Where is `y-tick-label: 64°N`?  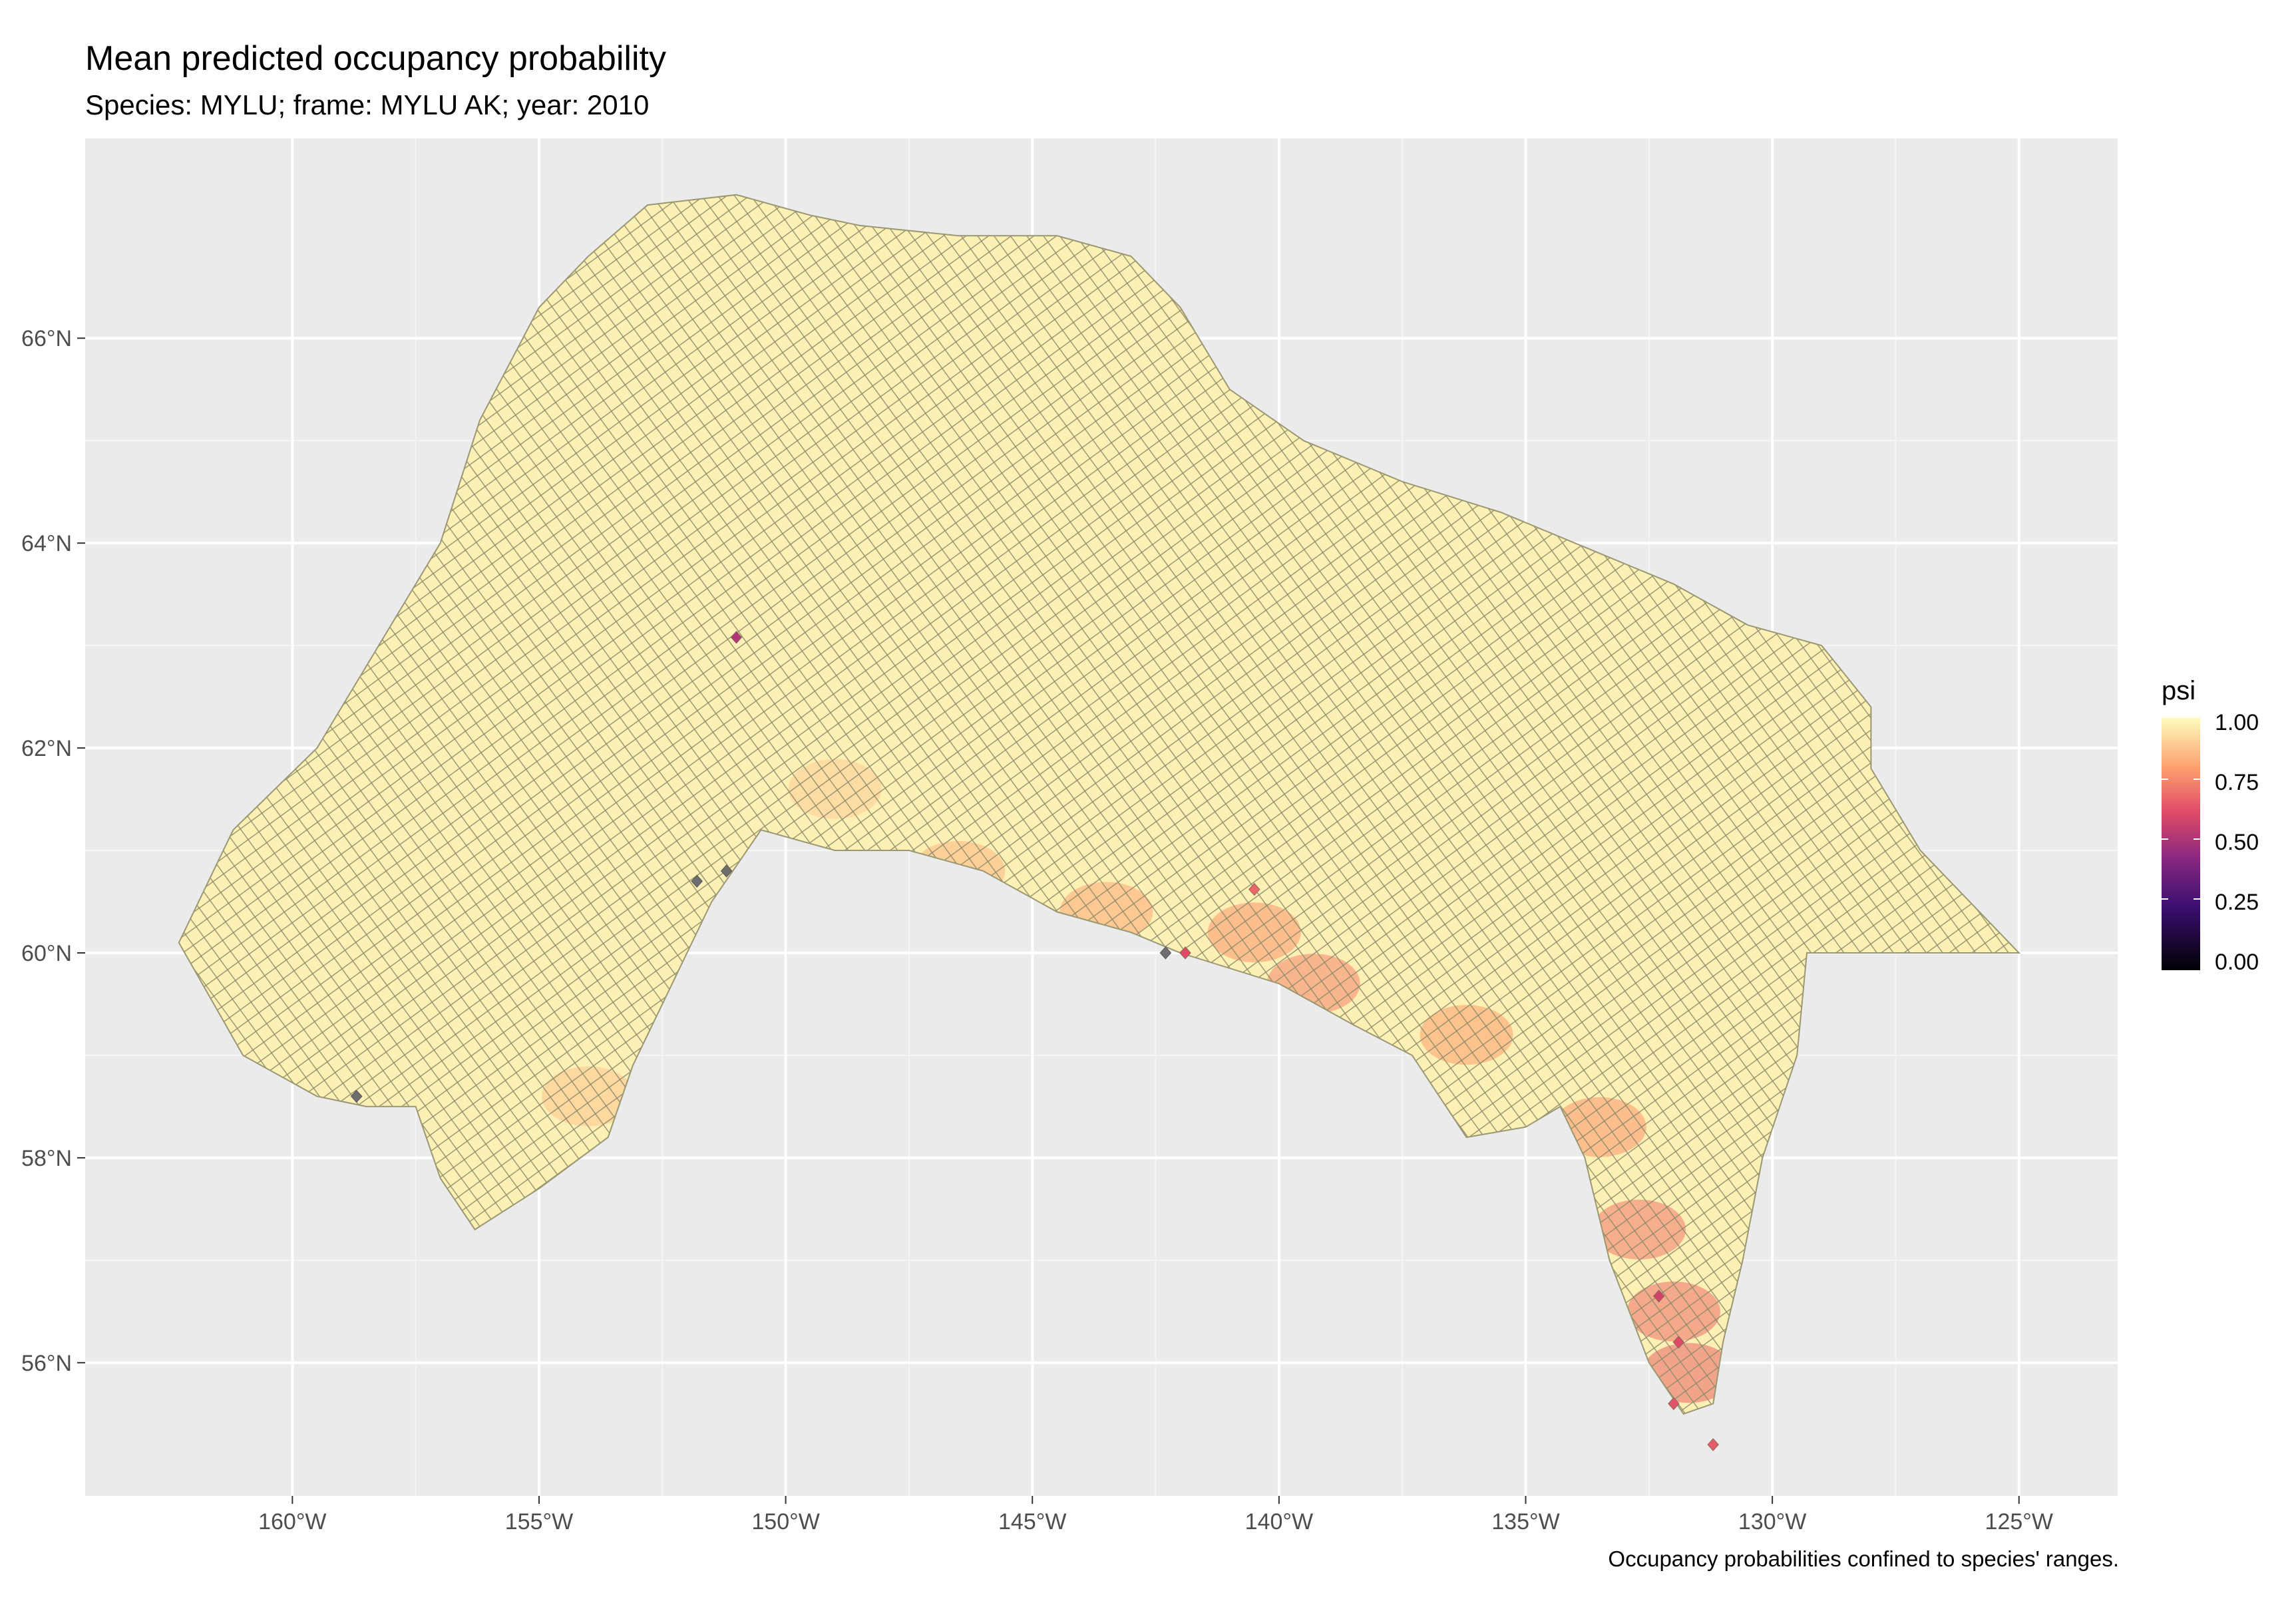
y-tick-label: 64°N is located at coordinates (46, 543).